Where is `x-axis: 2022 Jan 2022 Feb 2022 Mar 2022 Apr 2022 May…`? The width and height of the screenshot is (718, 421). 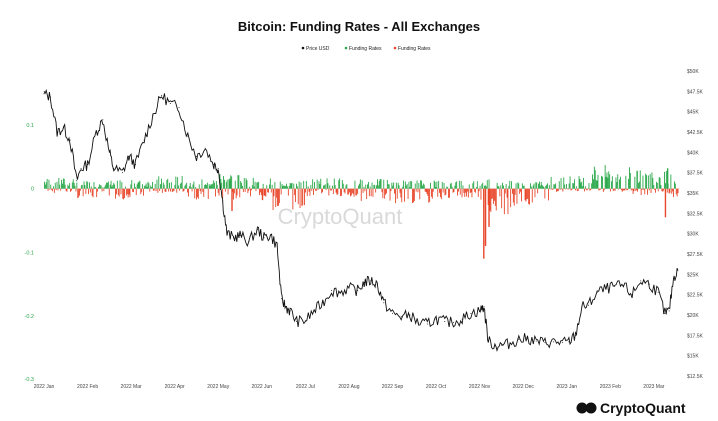 x-axis: 2022 Jan 2022 Feb 2022 Mar 2022 Apr 2022 May… is located at coordinates (349, 387).